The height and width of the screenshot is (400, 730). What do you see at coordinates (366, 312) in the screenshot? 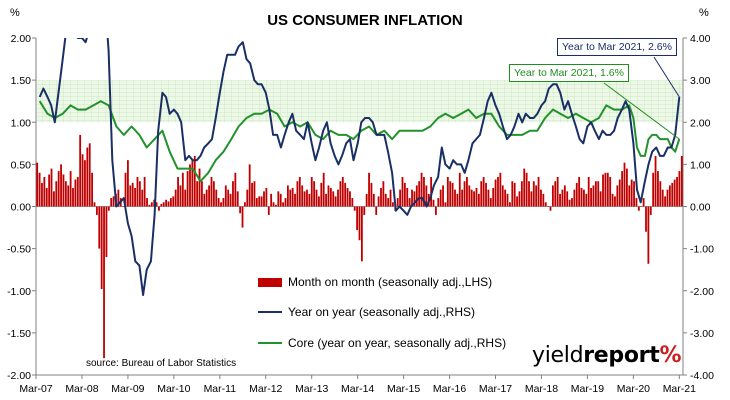
I see `legend-item-yoy: Year on year (seasonally adj.,RHS)` at bounding box center [366, 312].